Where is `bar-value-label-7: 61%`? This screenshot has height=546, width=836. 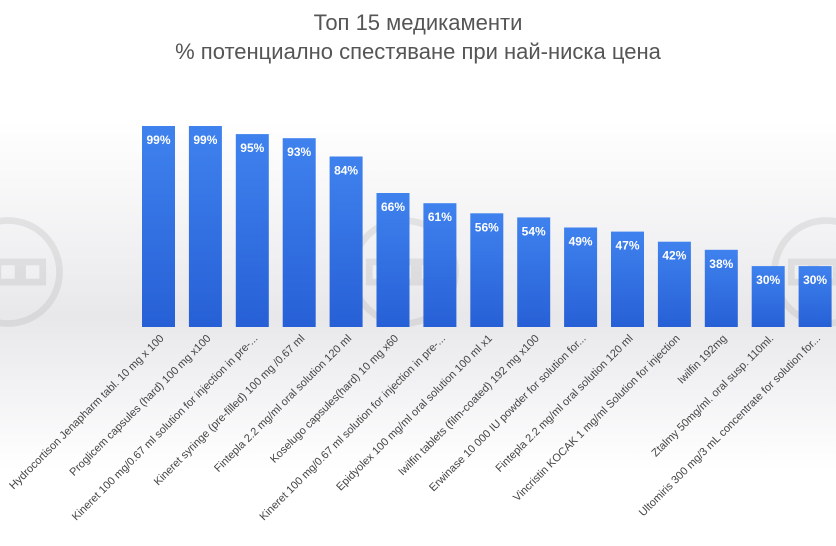 bar-value-label-7: 61% is located at coordinates (440, 217).